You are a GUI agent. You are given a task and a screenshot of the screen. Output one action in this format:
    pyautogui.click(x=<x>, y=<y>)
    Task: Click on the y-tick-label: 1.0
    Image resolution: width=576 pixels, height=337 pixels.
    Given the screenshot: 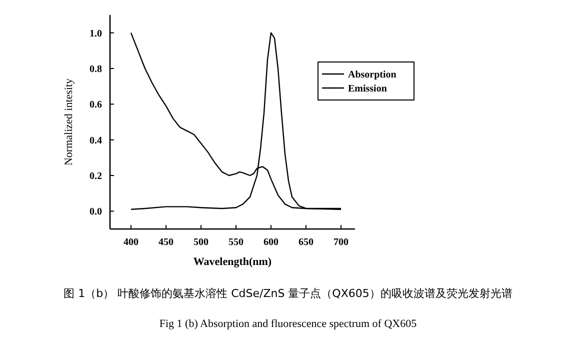 What is the action you would take?
    pyautogui.click(x=96, y=34)
    